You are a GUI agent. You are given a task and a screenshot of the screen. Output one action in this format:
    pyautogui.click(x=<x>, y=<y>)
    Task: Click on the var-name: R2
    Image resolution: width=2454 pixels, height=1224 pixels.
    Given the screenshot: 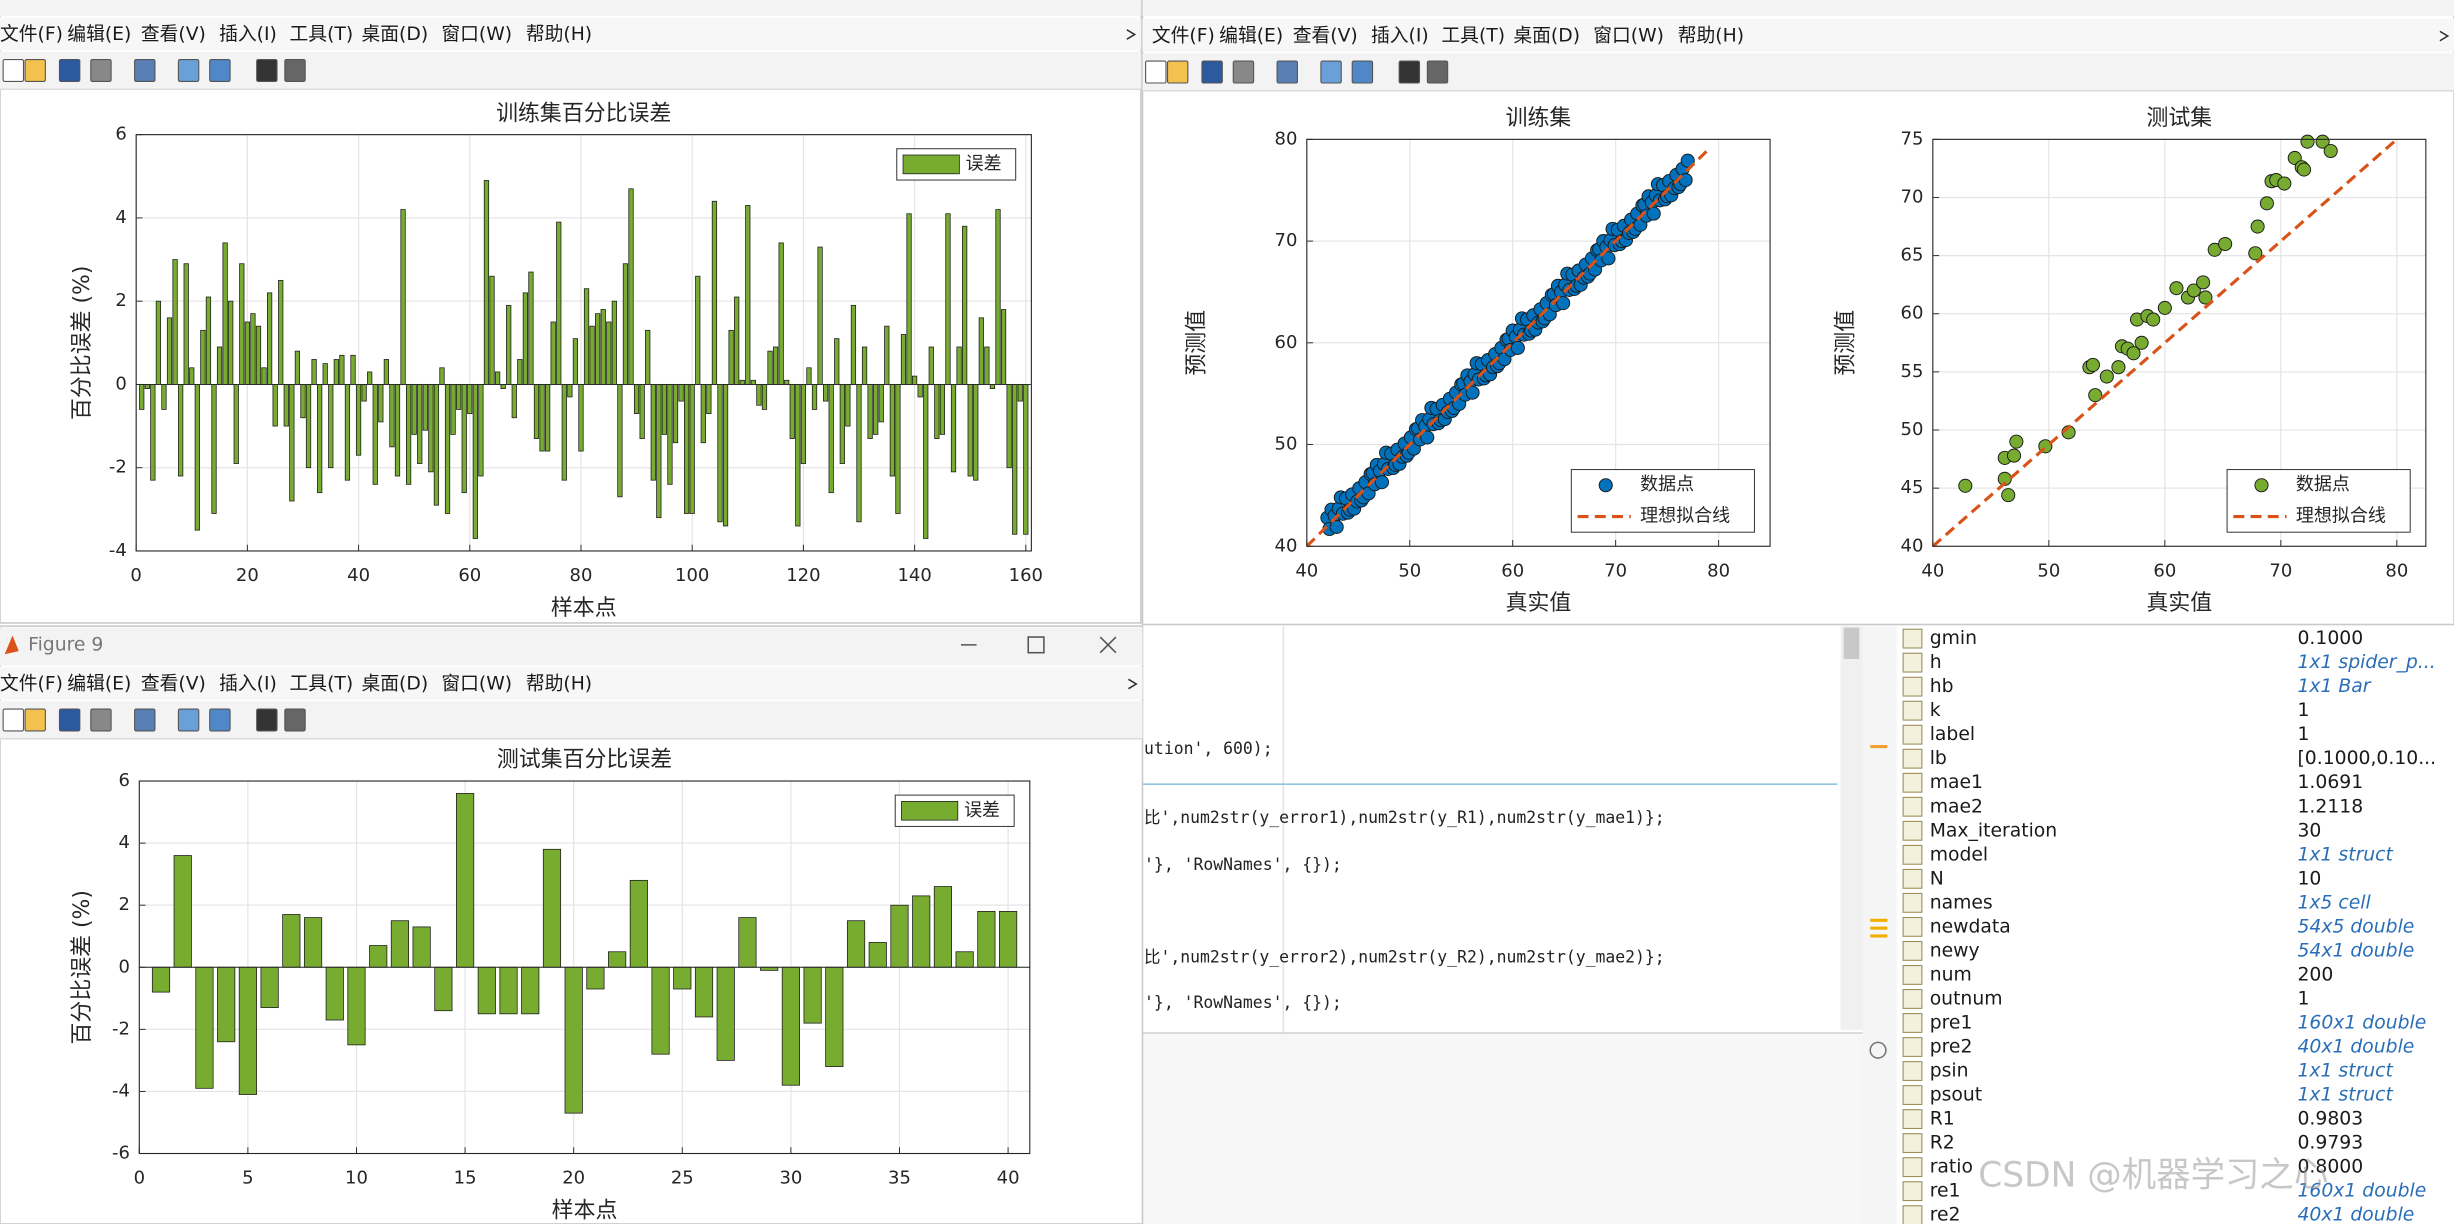 What is the action you would take?
    pyautogui.click(x=1942, y=1143)
    